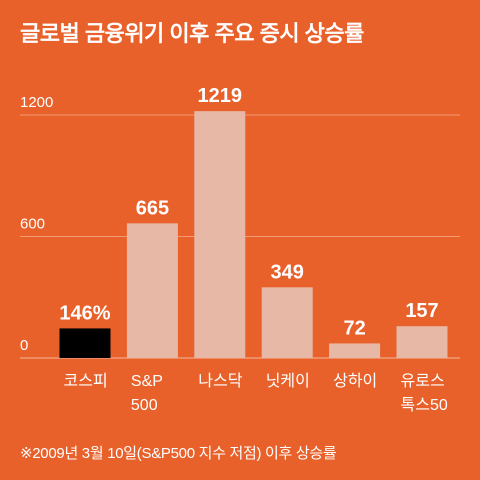  Describe the element at coordinates (424, 405) in the screenshot. I see `x-tick-label: 톡스50` at that location.